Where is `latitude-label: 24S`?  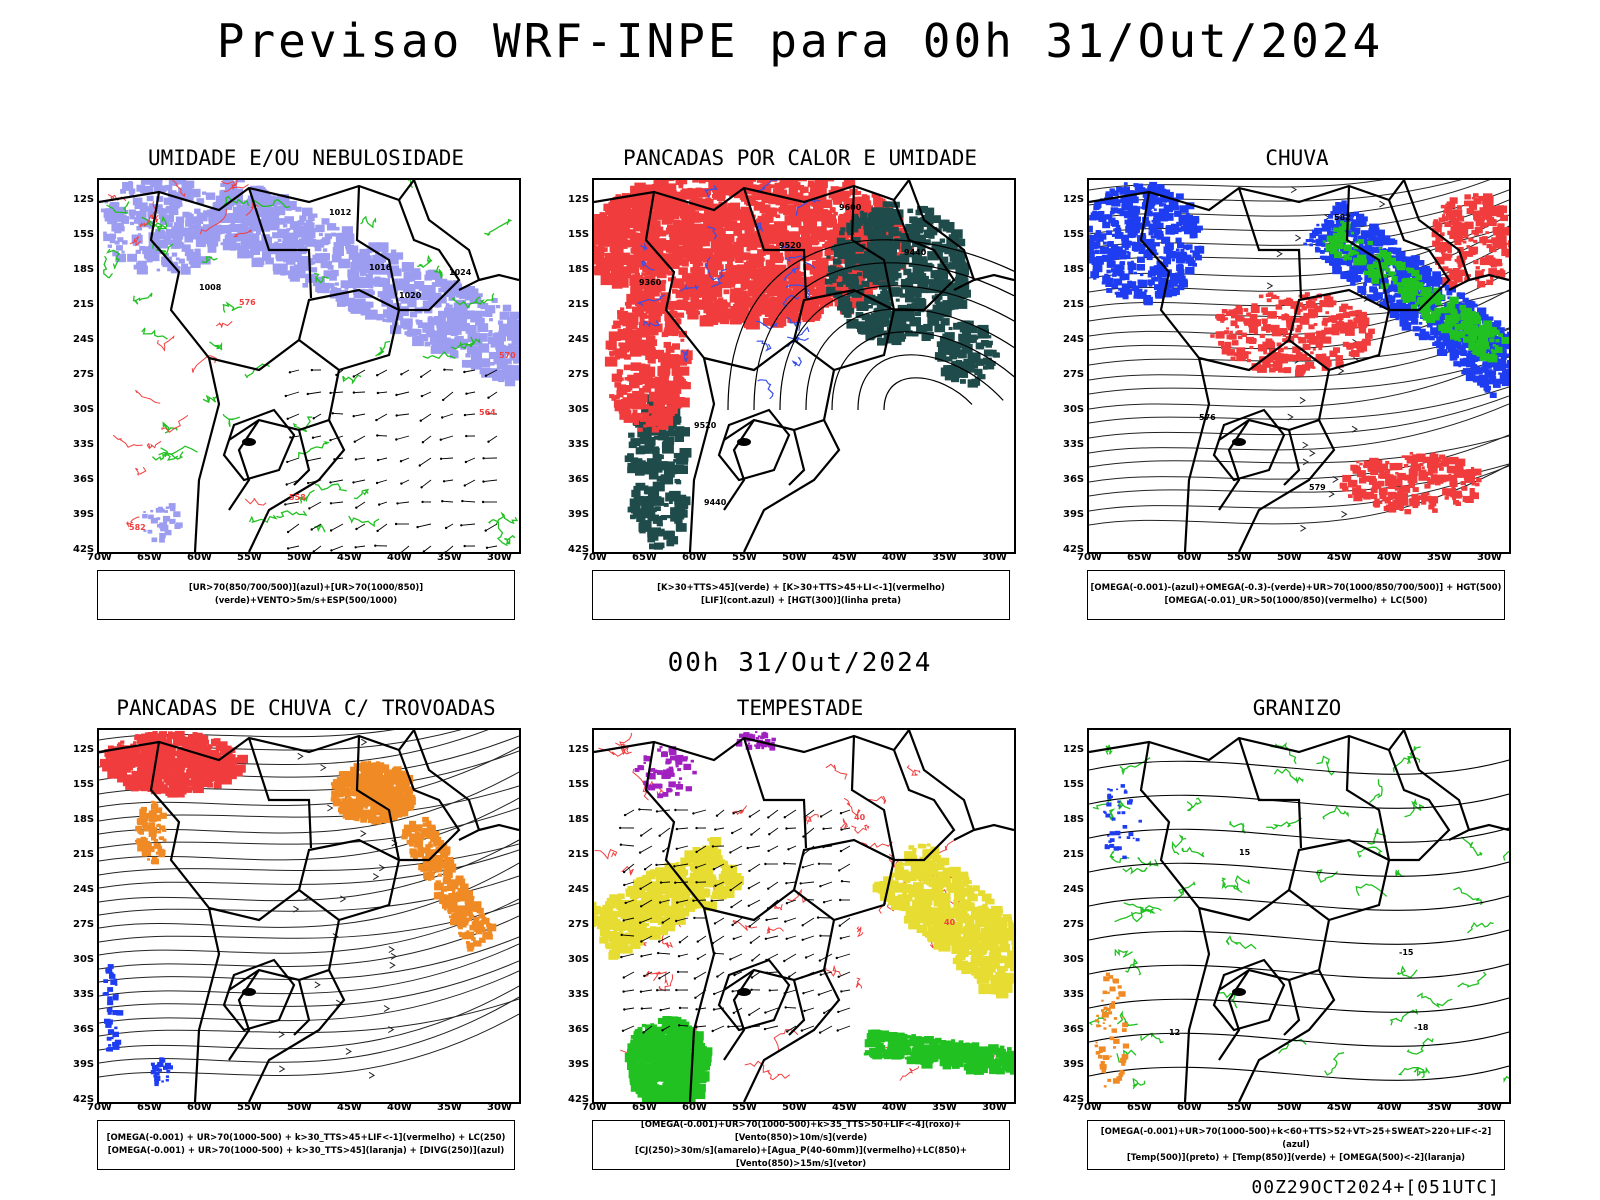
latitude-label: 24S is located at coordinates (579, 339).